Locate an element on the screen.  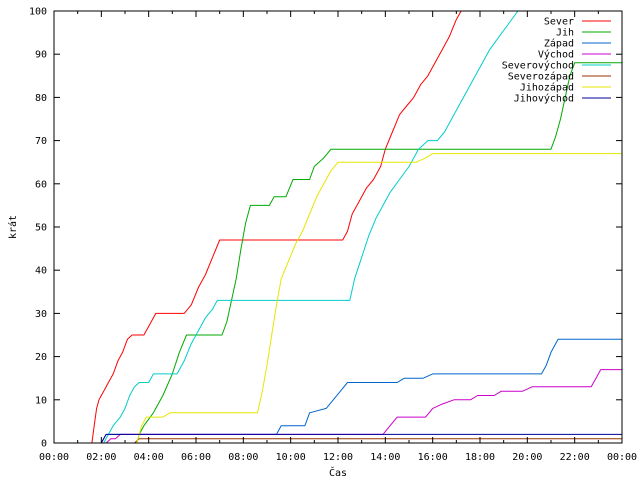
legend-label: Jihovýchod is located at coordinates (544, 99).